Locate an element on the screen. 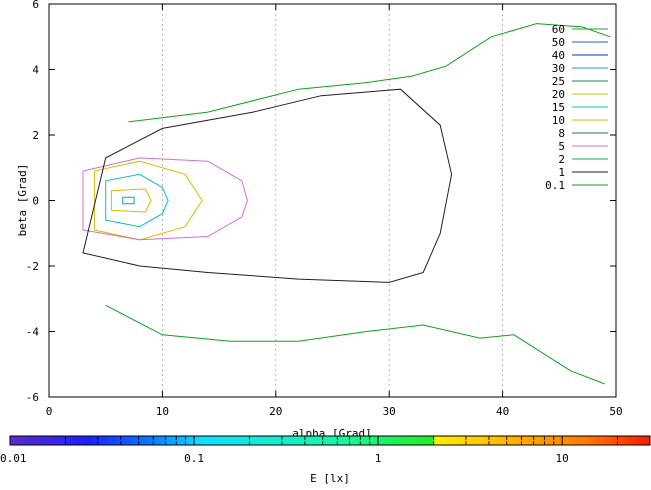  colorbar-tick-label: 0.01 is located at coordinates (13, 458).